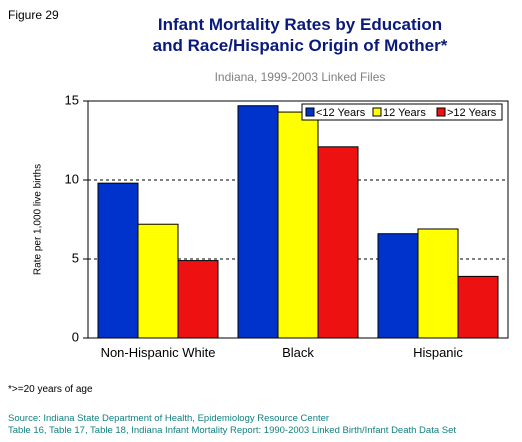 The height and width of the screenshot is (442, 522). Describe the element at coordinates (38, 219) in the screenshot. I see `y-axis-label: Rate per 1,000 live births` at that location.